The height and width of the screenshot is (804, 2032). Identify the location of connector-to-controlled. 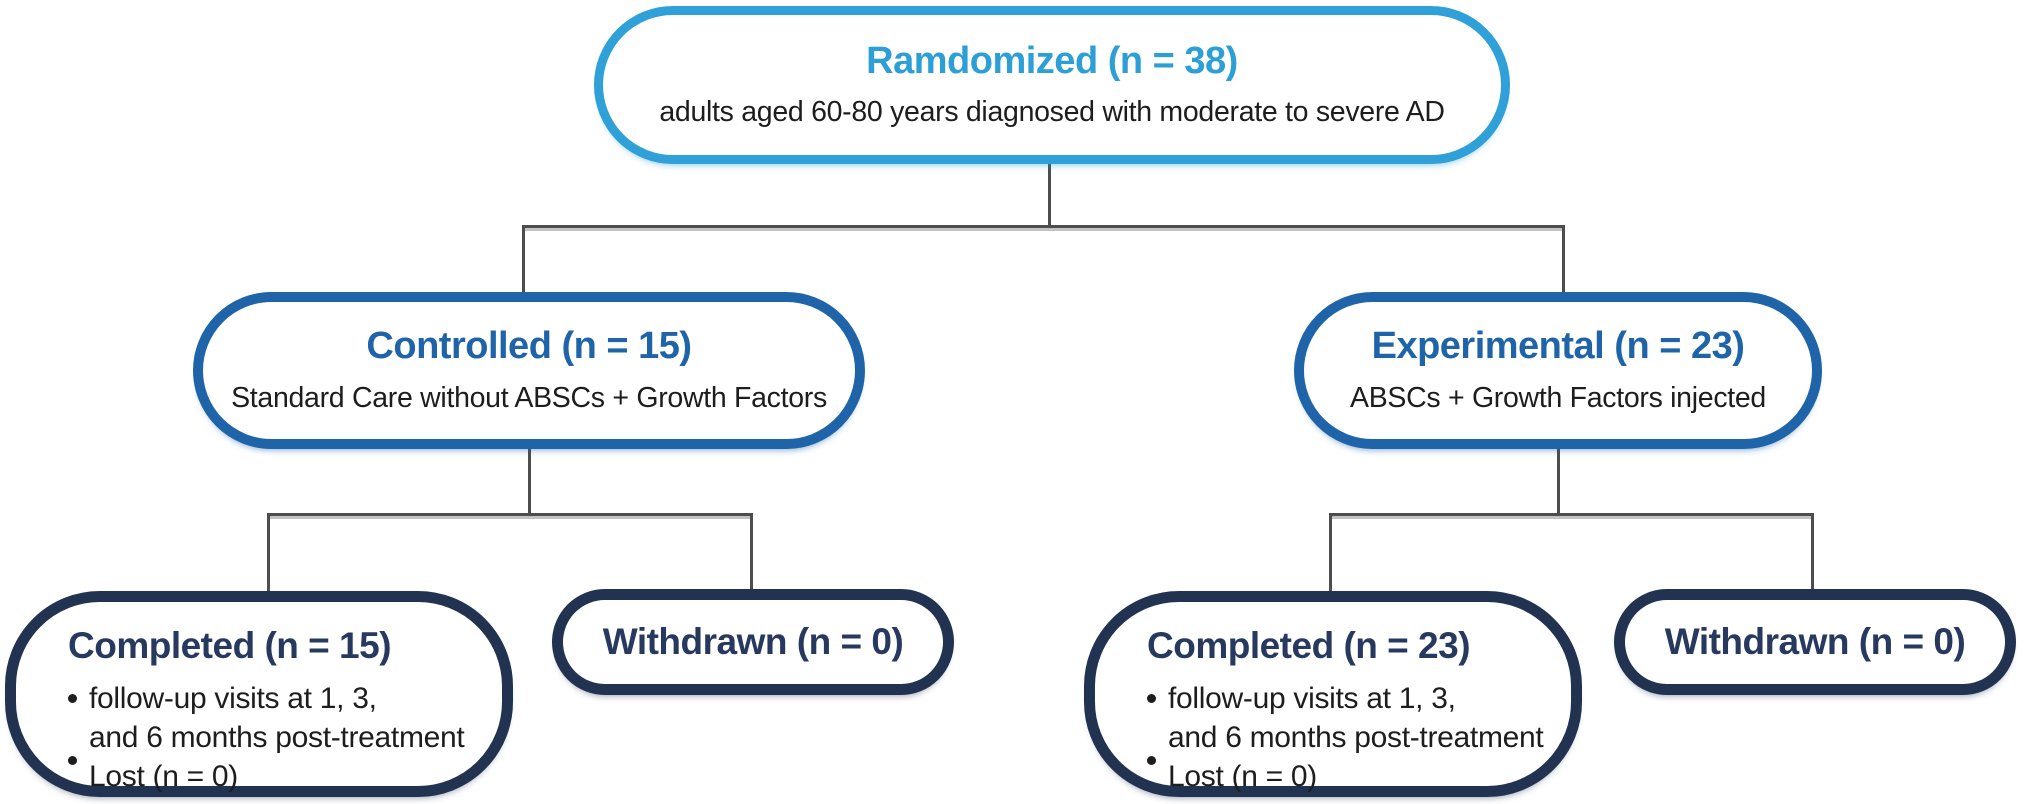
(523, 260).